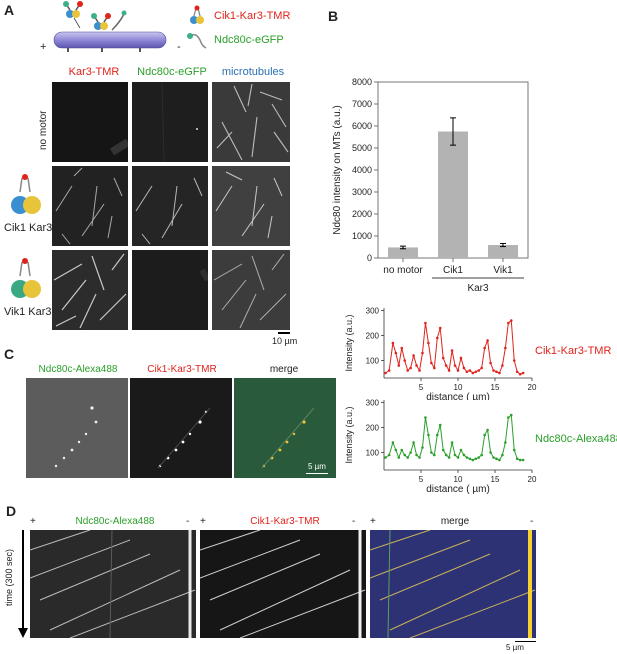 The width and height of the screenshot is (617, 654). What do you see at coordinates (181, 428) in the screenshot?
I see `micrograph-c-kar3` at bounding box center [181, 428].